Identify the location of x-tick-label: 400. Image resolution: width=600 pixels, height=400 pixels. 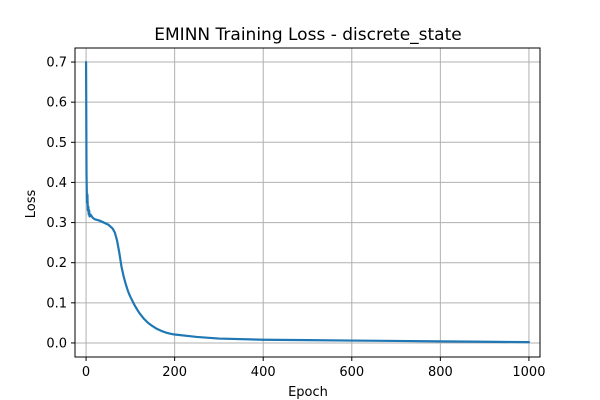
(263, 372).